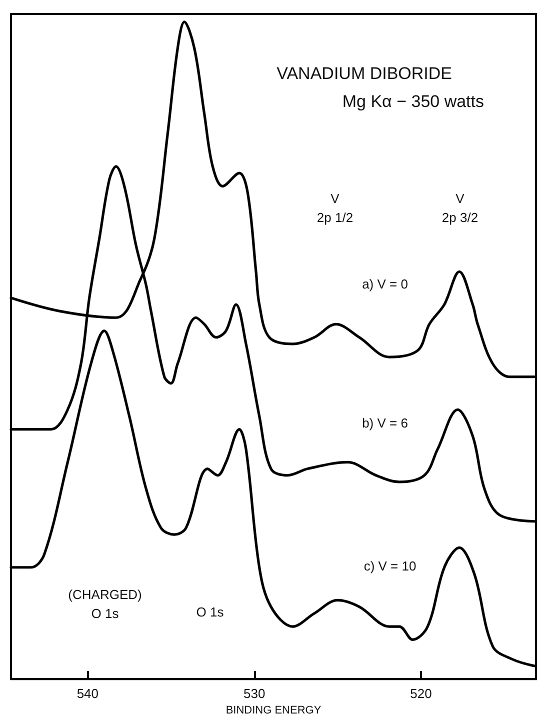  What do you see at coordinates (385, 284) in the screenshot?
I see `text: a) V = 0` at bounding box center [385, 284].